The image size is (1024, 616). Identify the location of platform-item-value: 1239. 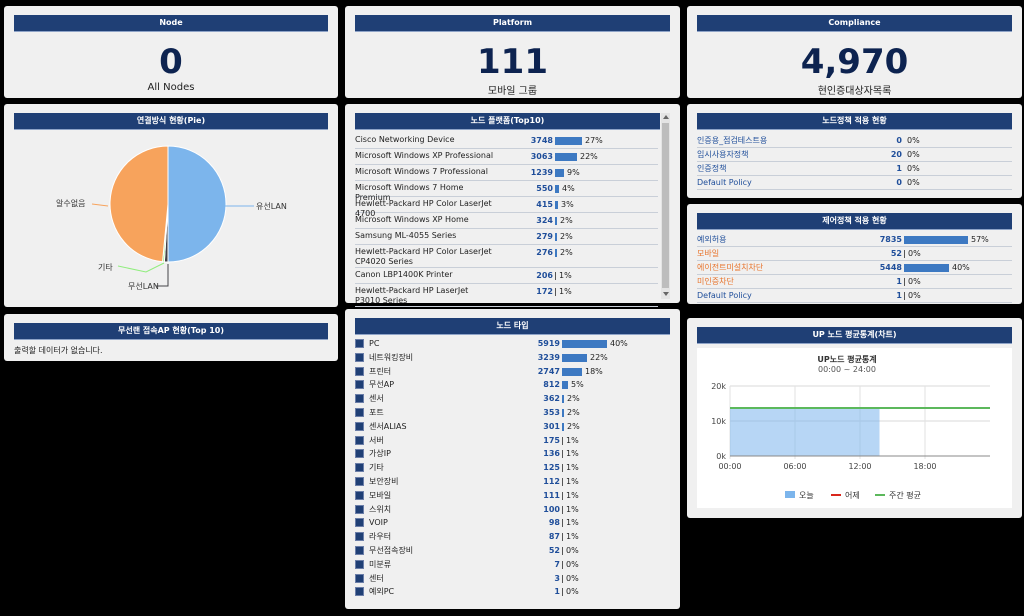
(541, 172).